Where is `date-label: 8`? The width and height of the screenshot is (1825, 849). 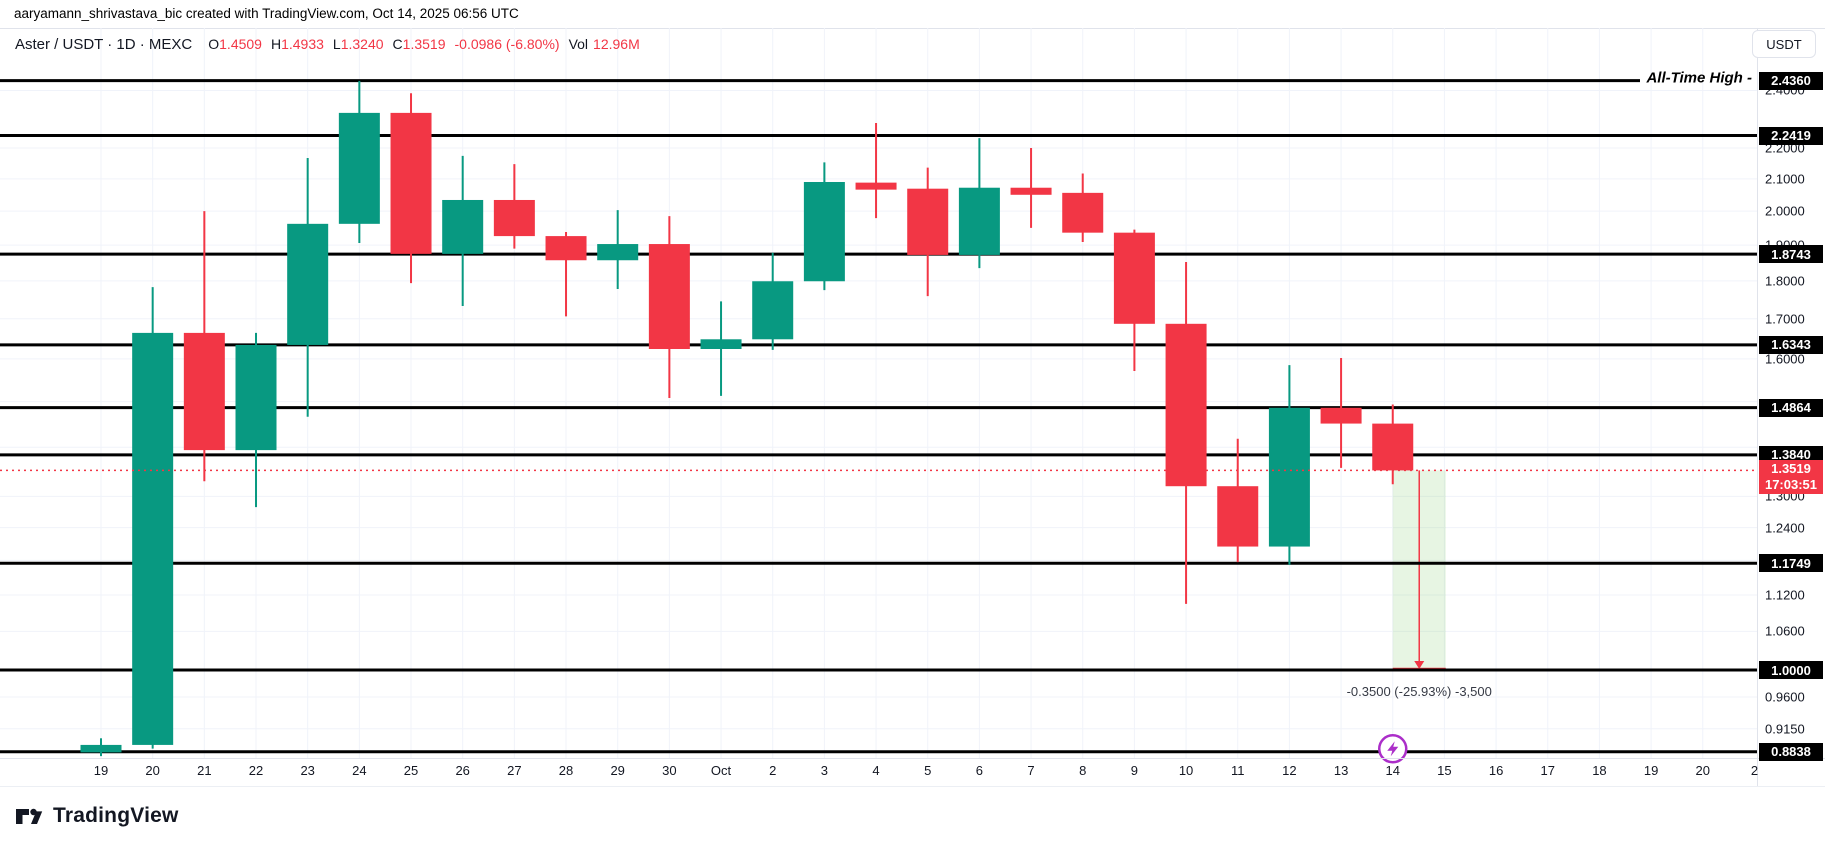
date-label: 8 is located at coordinates (1083, 770).